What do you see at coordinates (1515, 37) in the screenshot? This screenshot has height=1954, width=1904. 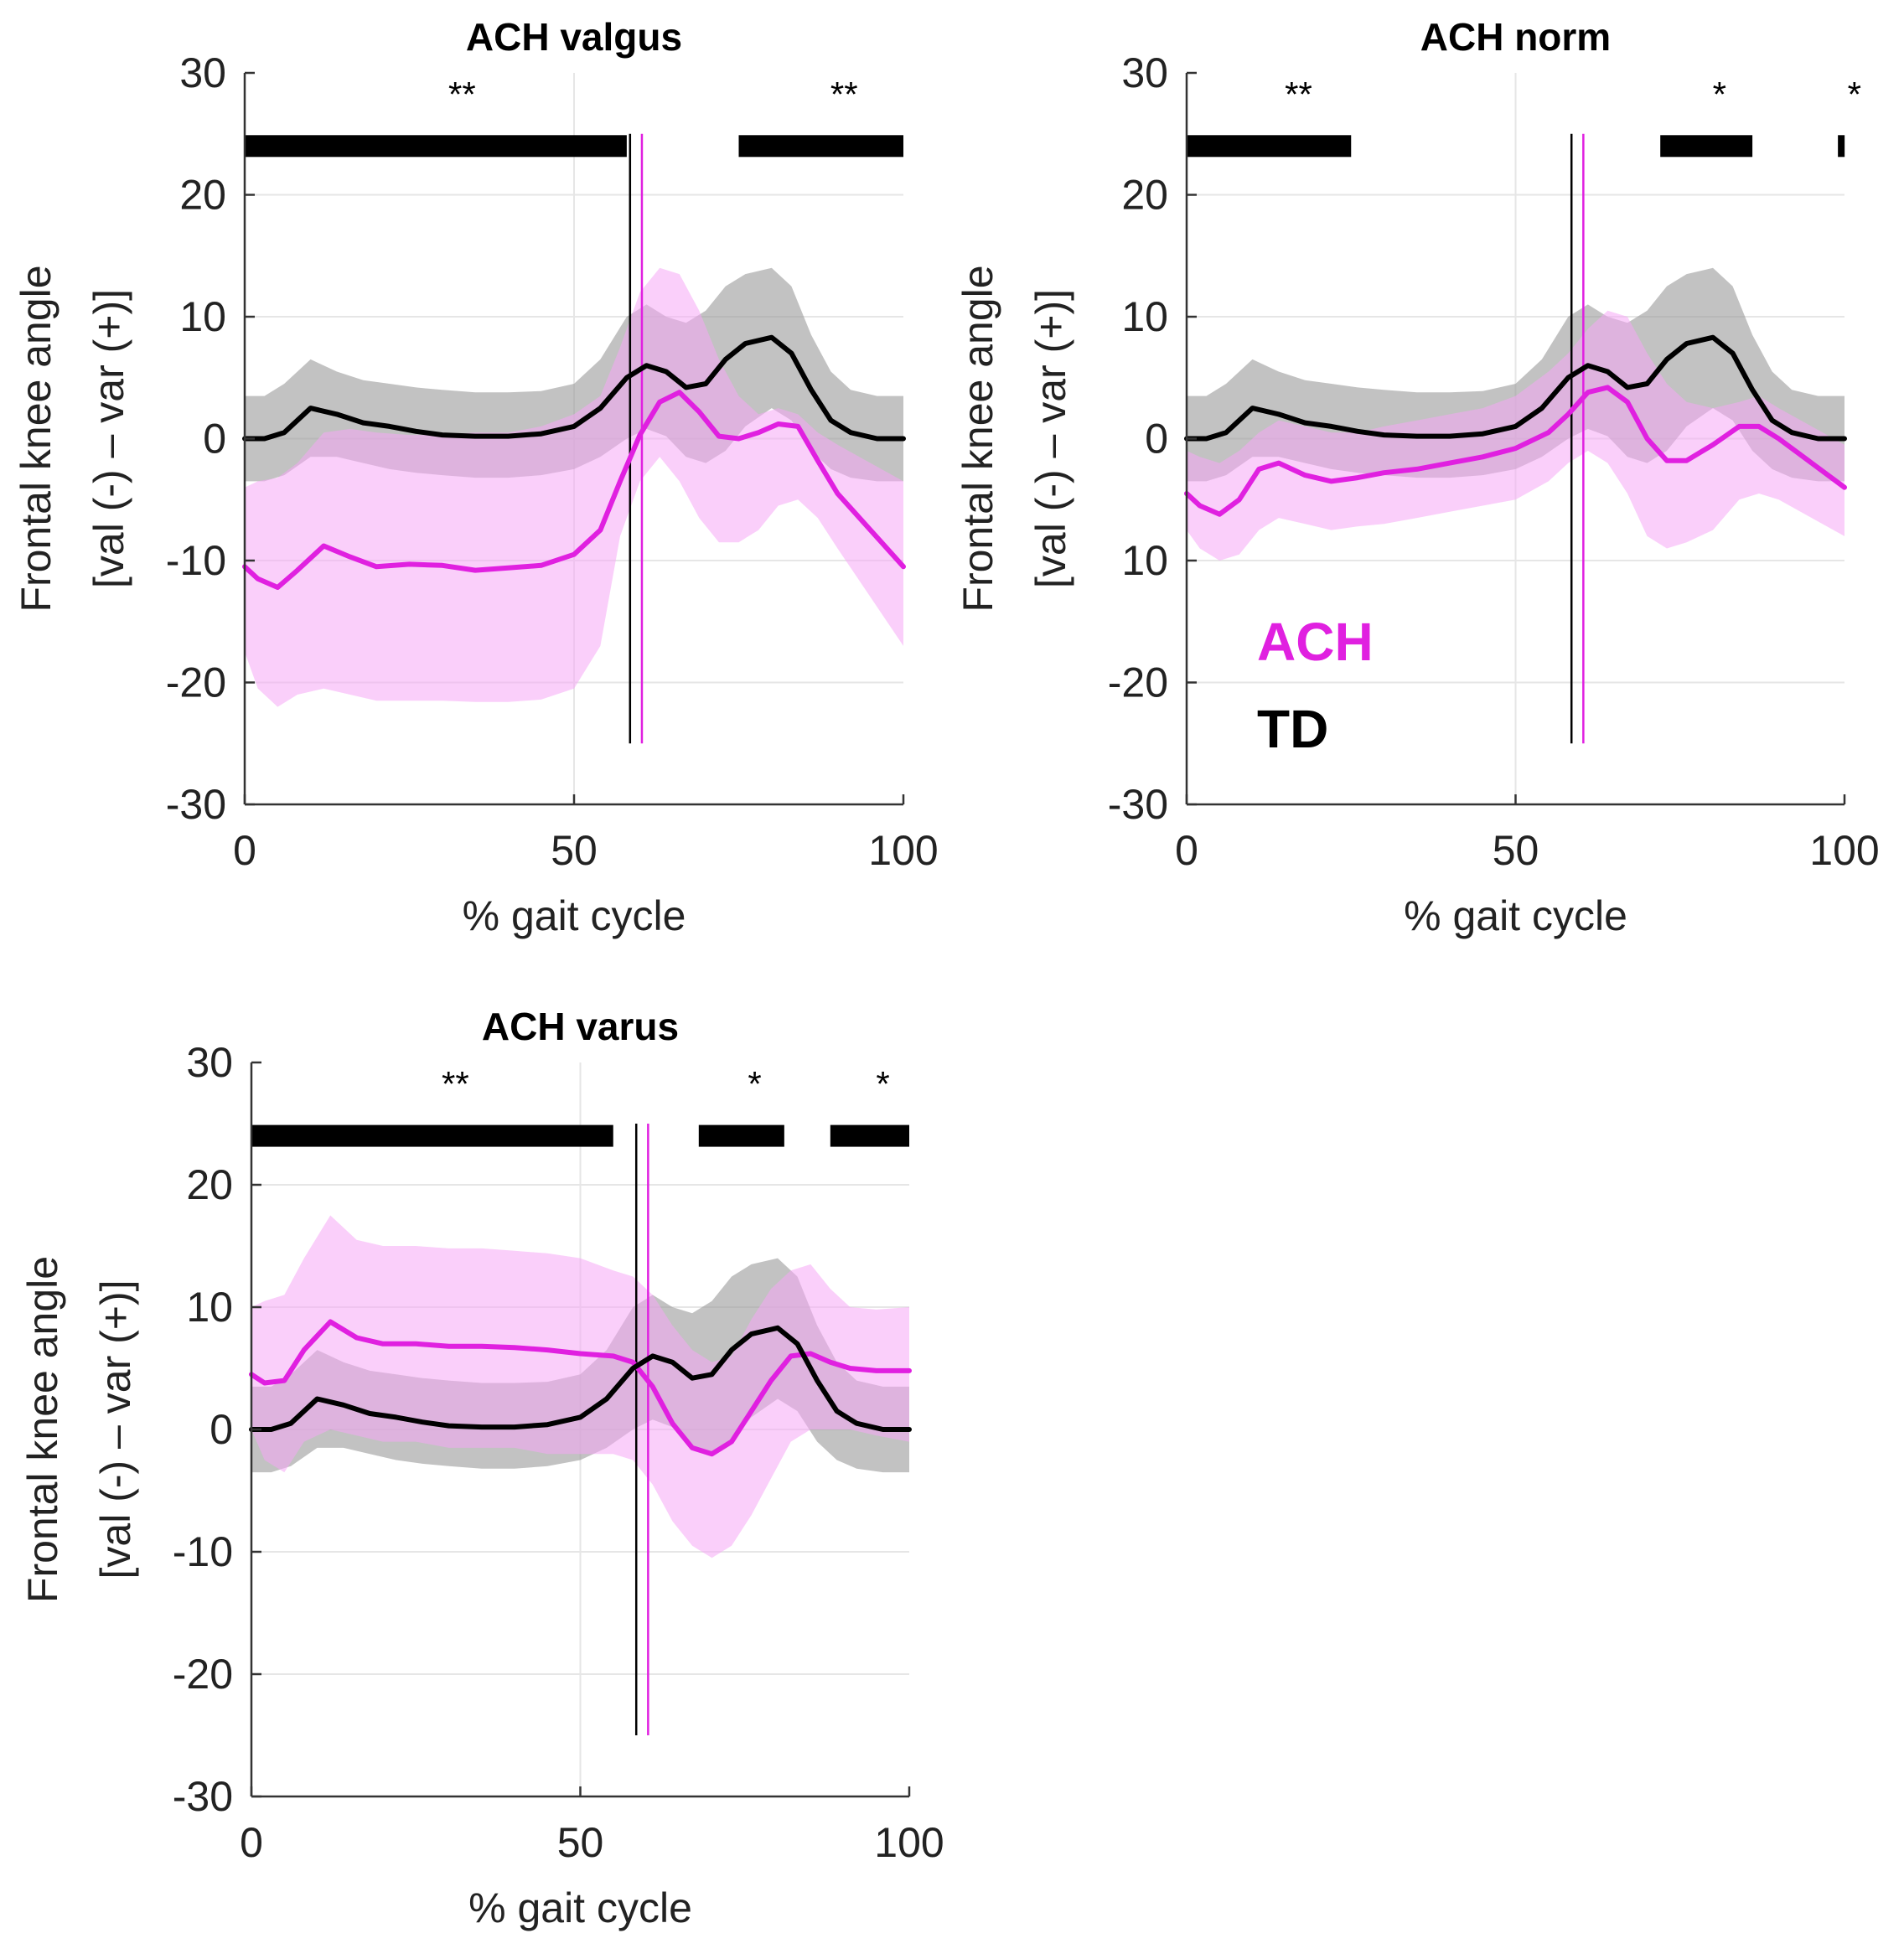 I see `chart-title: ACH norm` at bounding box center [1515, 37].